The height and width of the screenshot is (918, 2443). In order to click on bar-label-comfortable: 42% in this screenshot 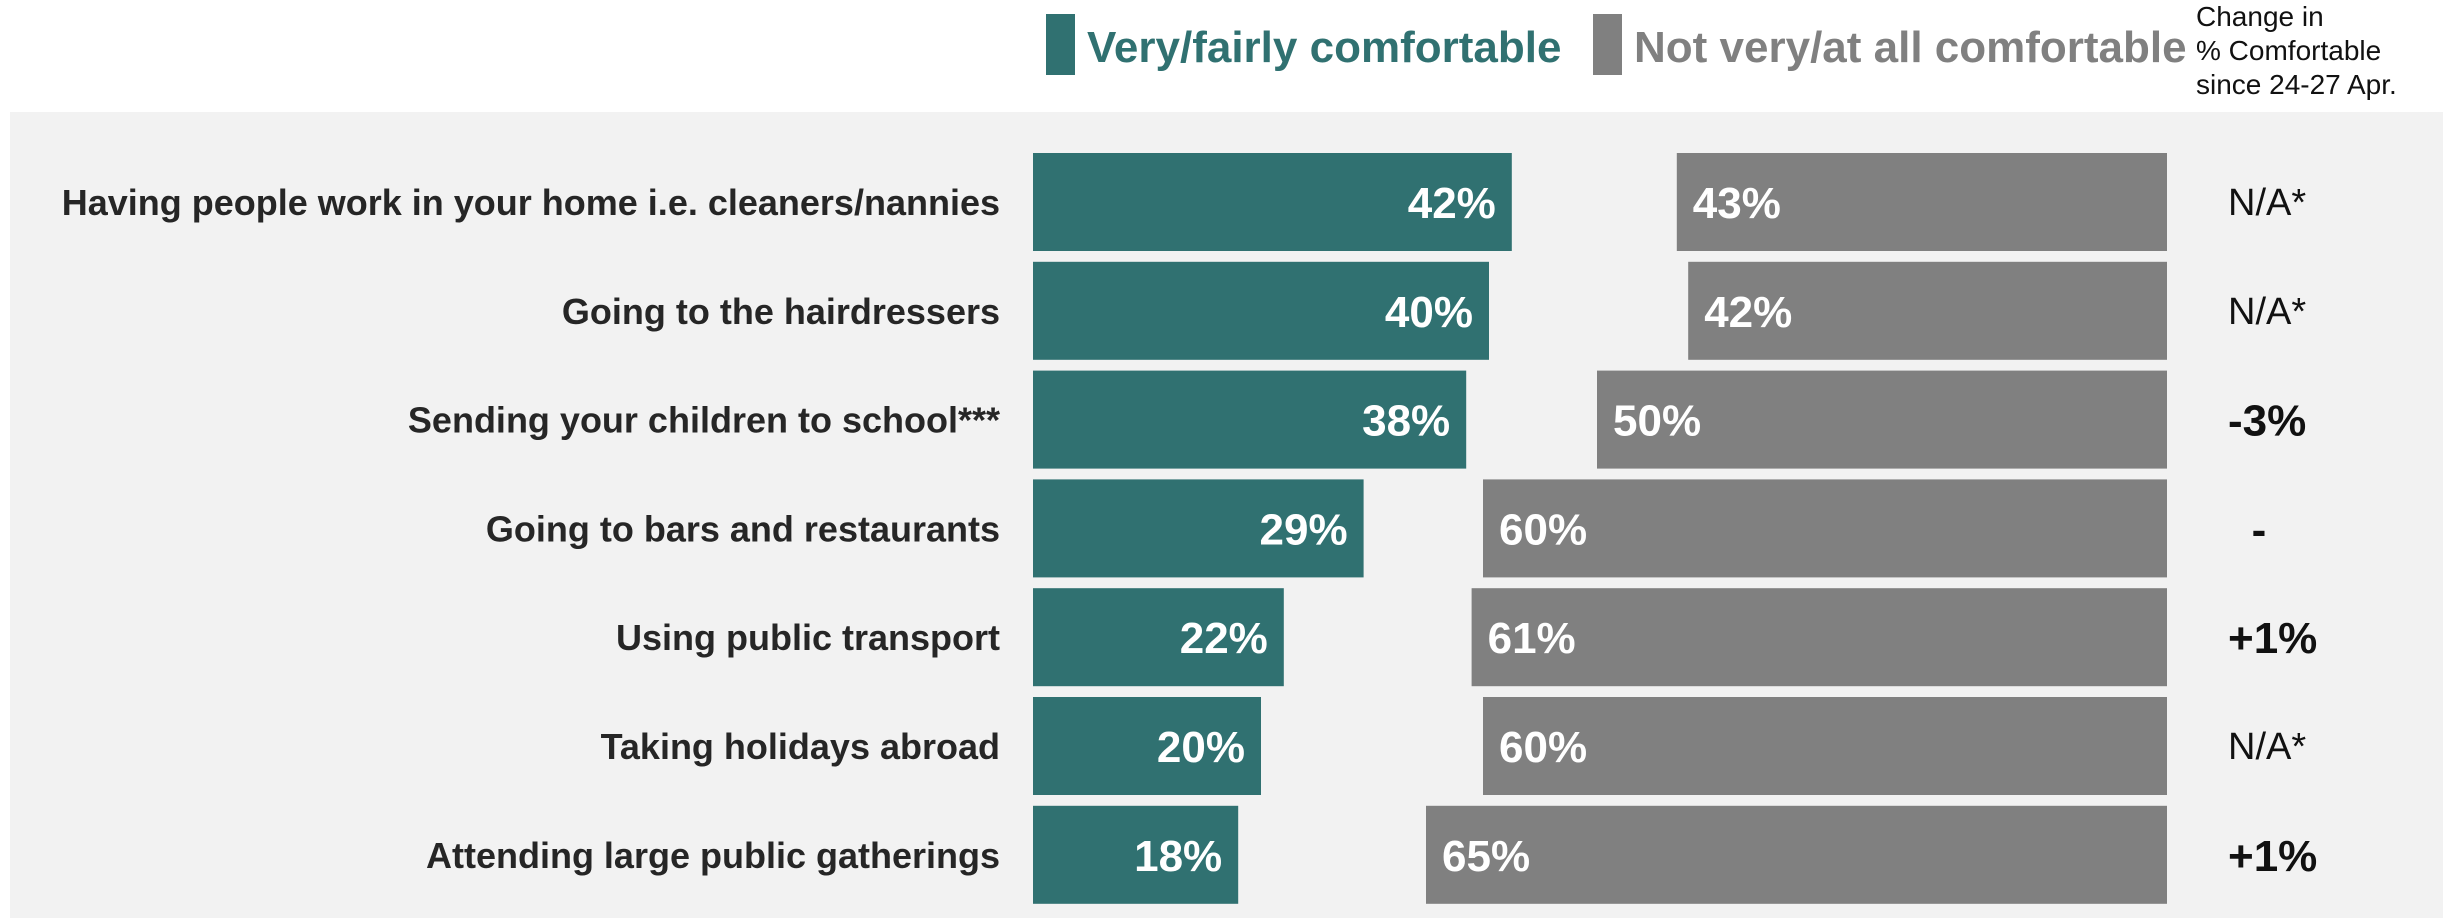, I will do `click(1452, 203)`.